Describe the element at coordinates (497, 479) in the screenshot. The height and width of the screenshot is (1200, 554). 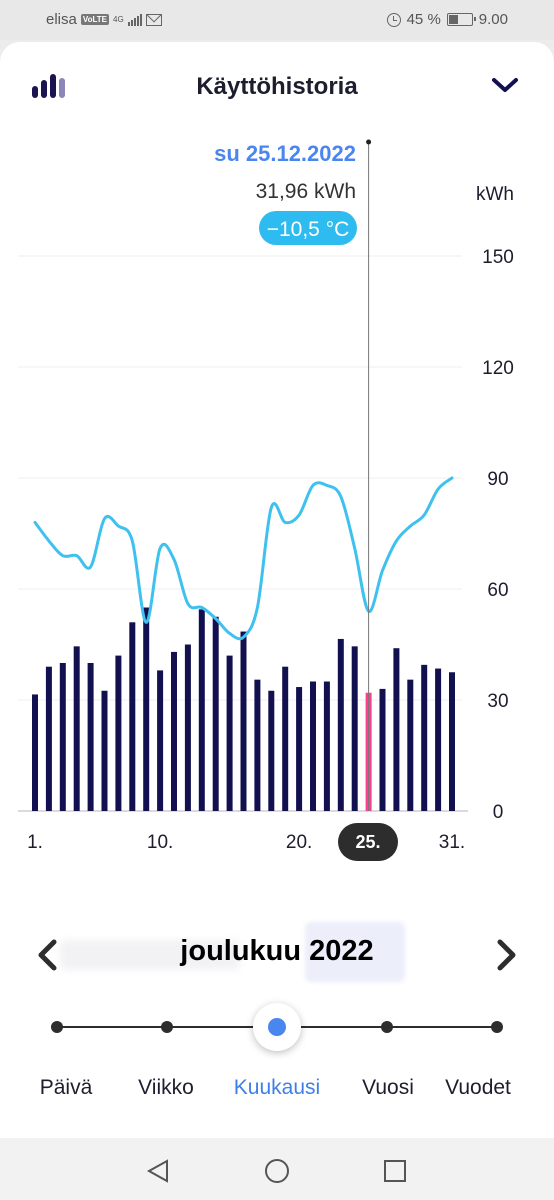
I see `y-tick-label: 90` at that location.